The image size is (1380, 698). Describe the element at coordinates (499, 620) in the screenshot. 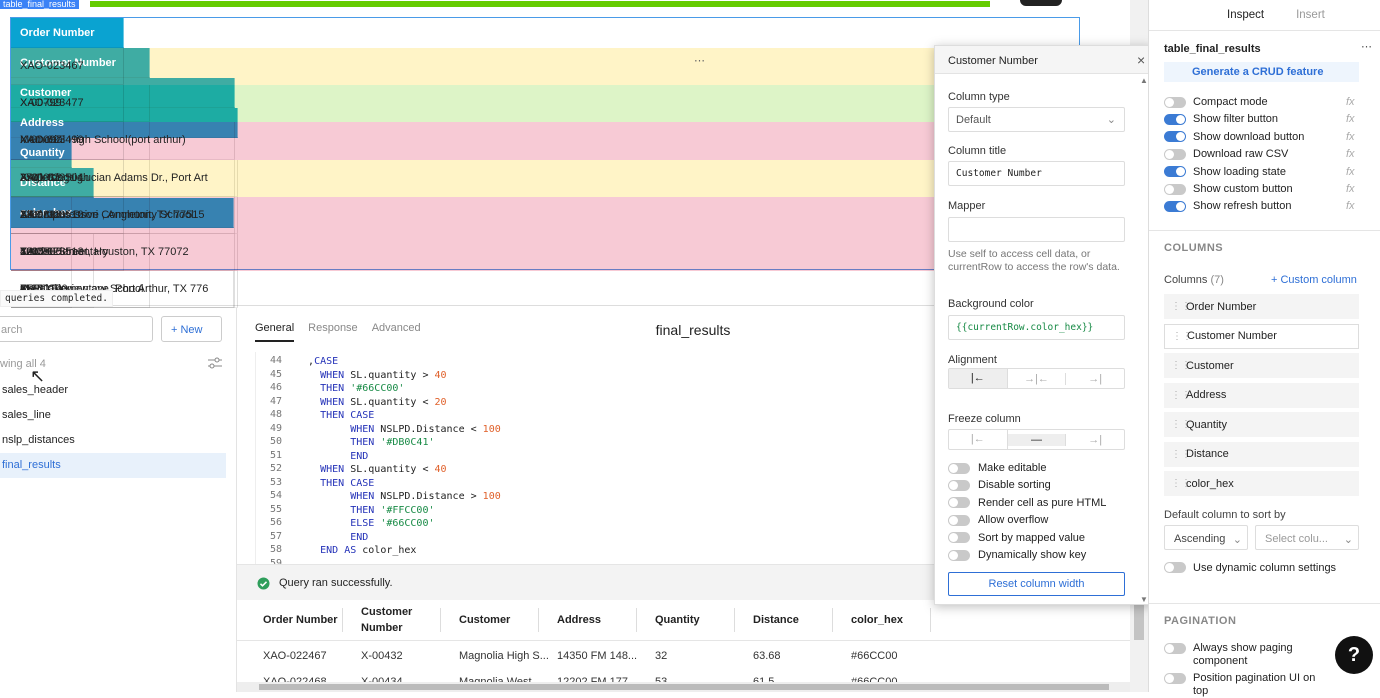

I see `header-cell: Customer` at that location.